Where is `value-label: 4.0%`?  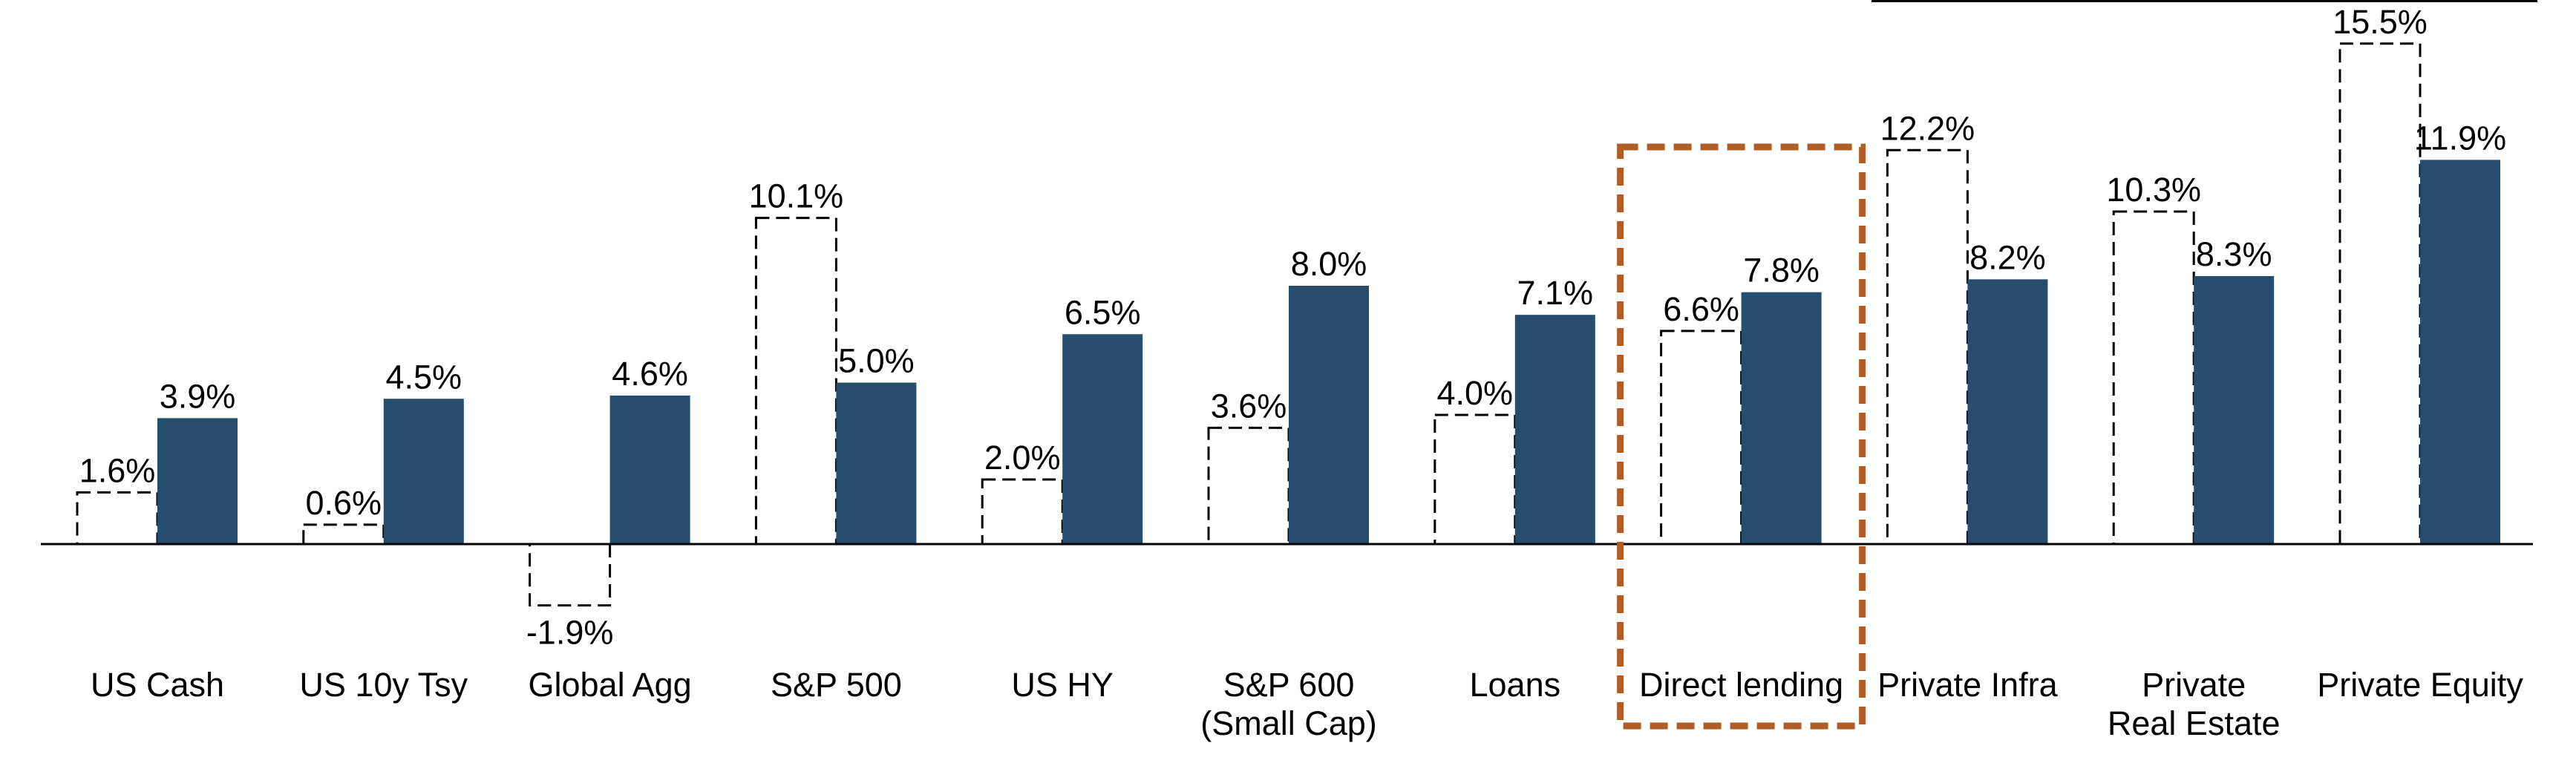
value-label: 4.0% is located at coordinates (1475, 393).